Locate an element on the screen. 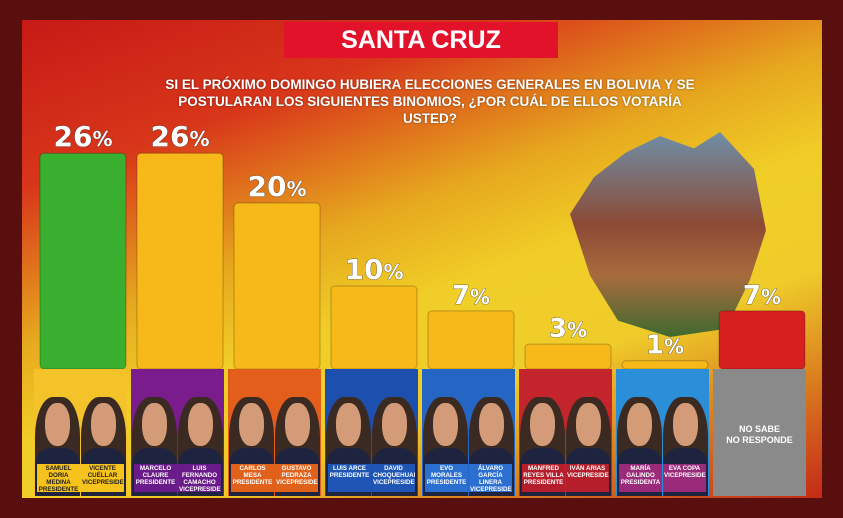  vice-president-name-tag-name: DAVID CHOQUEHUANCA is located at coordinates (394, 472).